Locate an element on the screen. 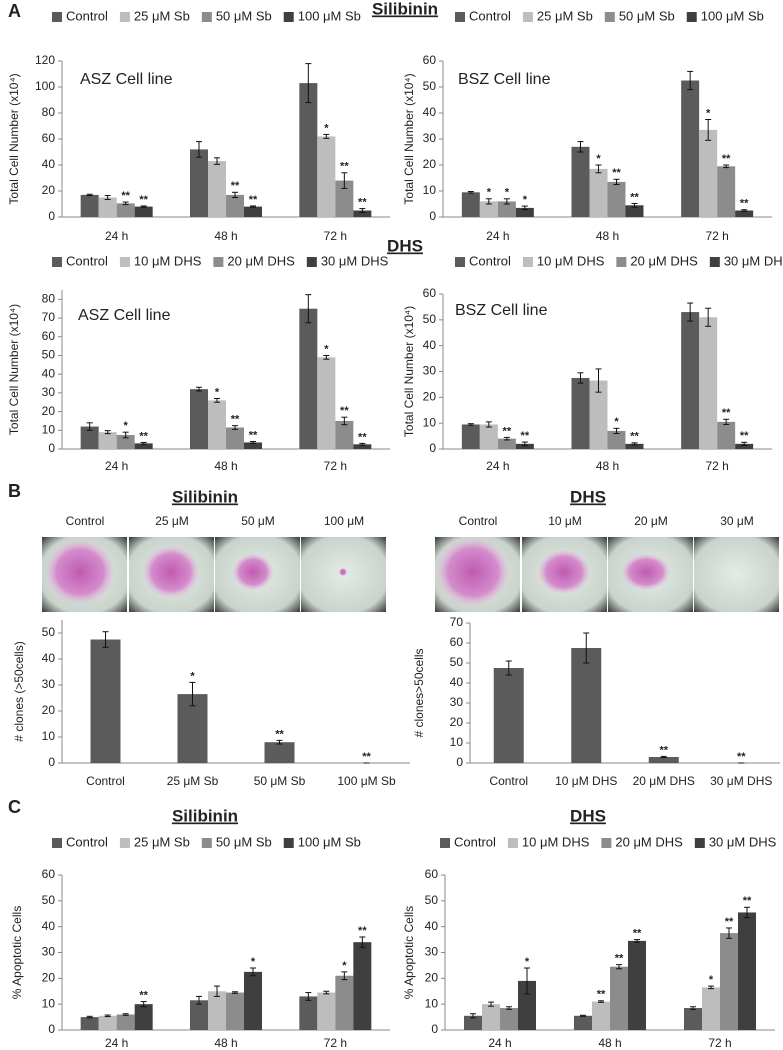 This screenshot has width=783, height=1050. photo-label: Control is located at coordinates (478, 521).